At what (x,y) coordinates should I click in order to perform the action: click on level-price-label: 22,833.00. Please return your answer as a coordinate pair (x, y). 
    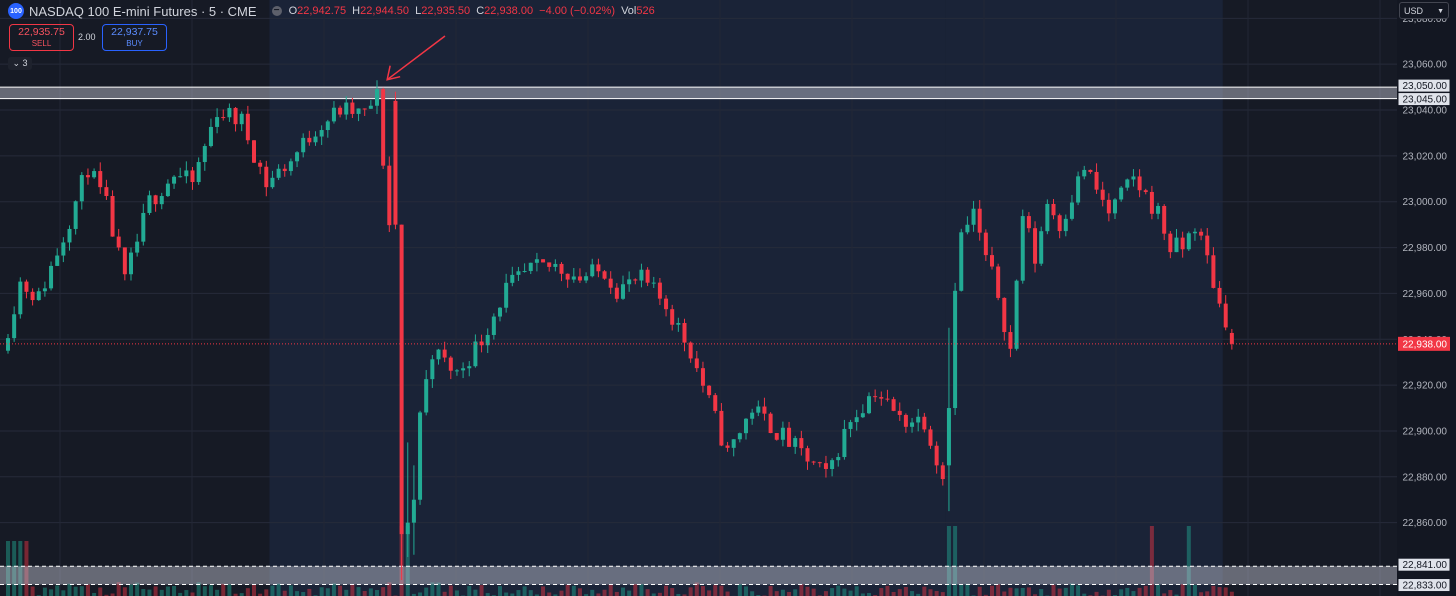
    Looking at the image, I should click on (1425, 586).